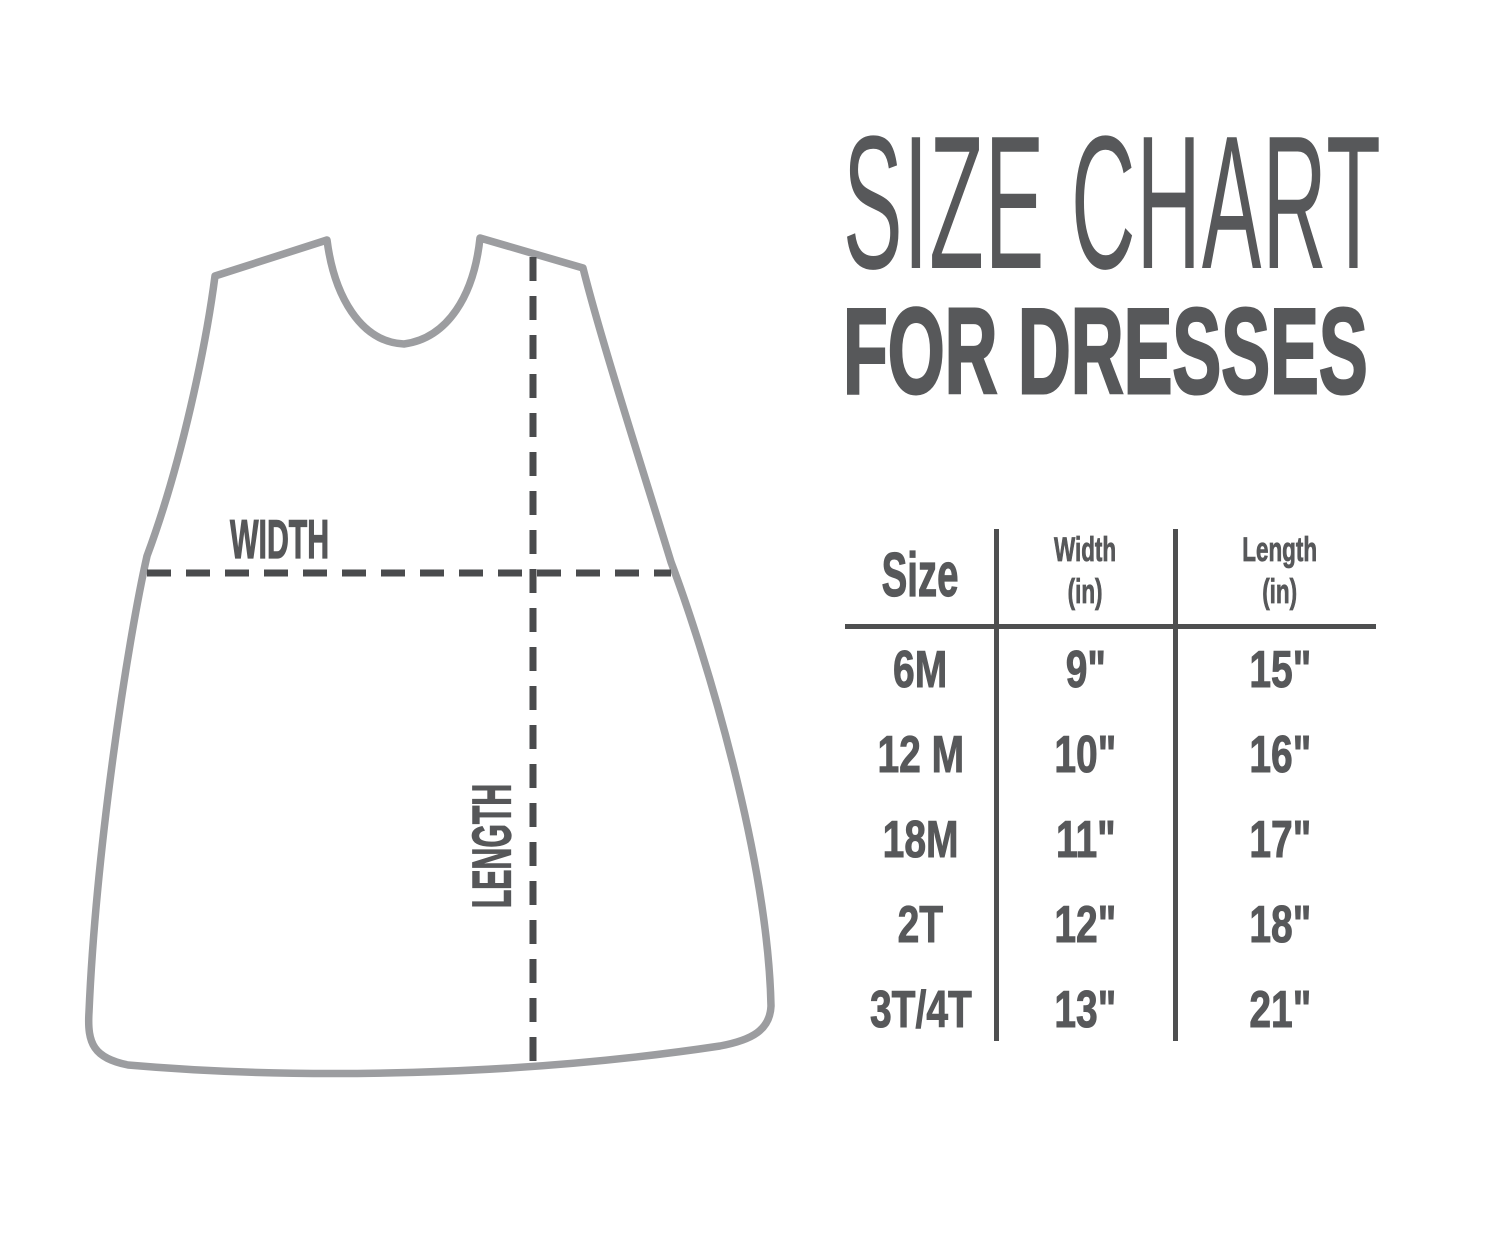 This screenshot has width=1500, height=1257. Describe the element at coordinates (920, 669) in the screenshot. I see `table-row-6m-size: 6M` at that location.